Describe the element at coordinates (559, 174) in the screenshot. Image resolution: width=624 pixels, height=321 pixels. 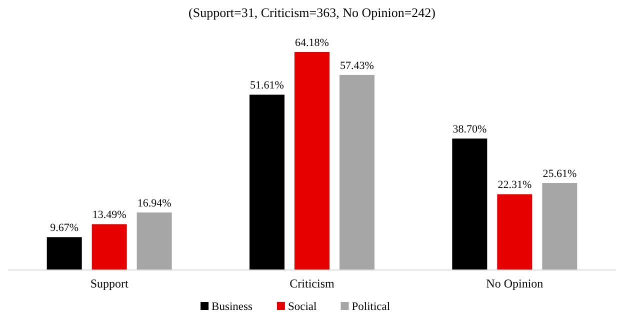
I see `data-label: 25.61%` at that location.